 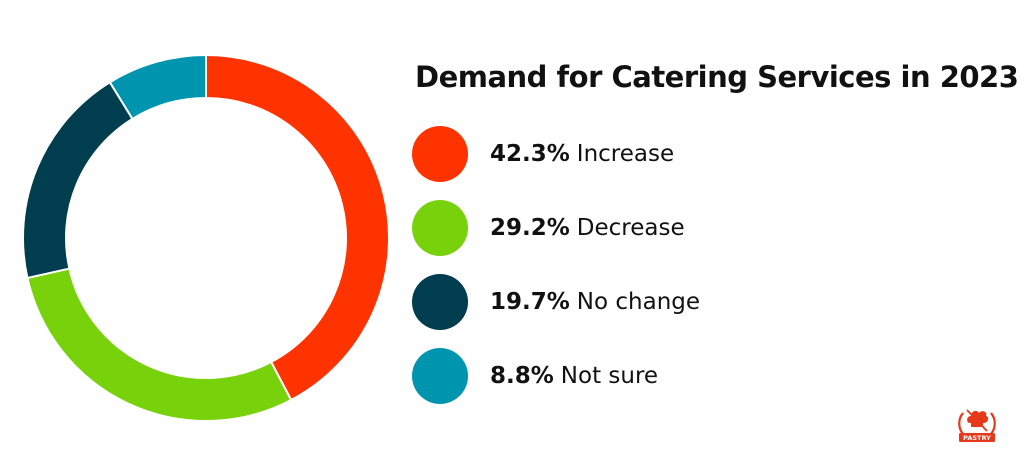 I want to click on legend-swatch-no-change, so click(x=440, y=302).